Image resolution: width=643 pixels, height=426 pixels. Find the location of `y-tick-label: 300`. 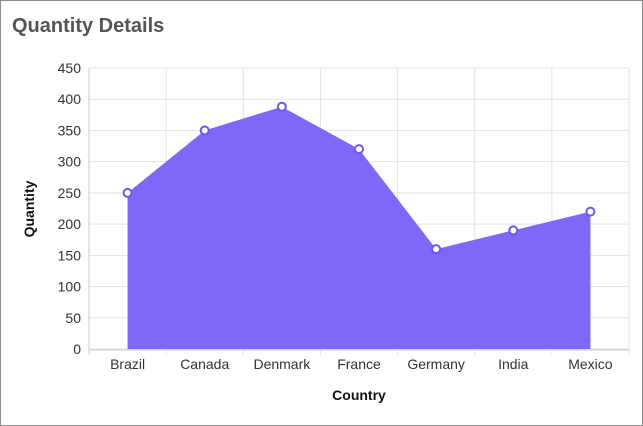

y-tick-label: 300 is located at coordinates (70, 162).